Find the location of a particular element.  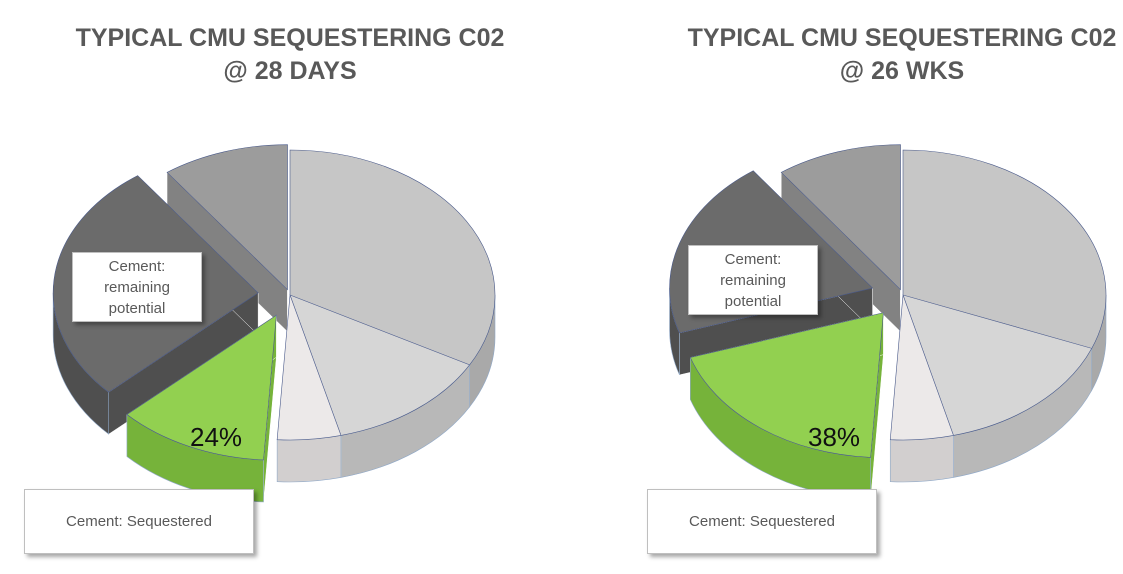

chart-title-26-wks: TYPICAL CMU SEQUESTERING C02 @ 26 WKS is located at coordinates (887, 55).